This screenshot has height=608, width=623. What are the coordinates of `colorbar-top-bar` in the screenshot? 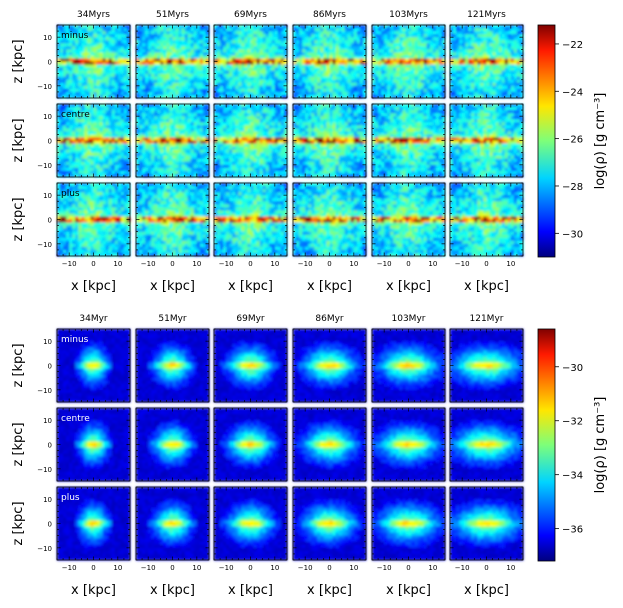 It's located at (546, 141).